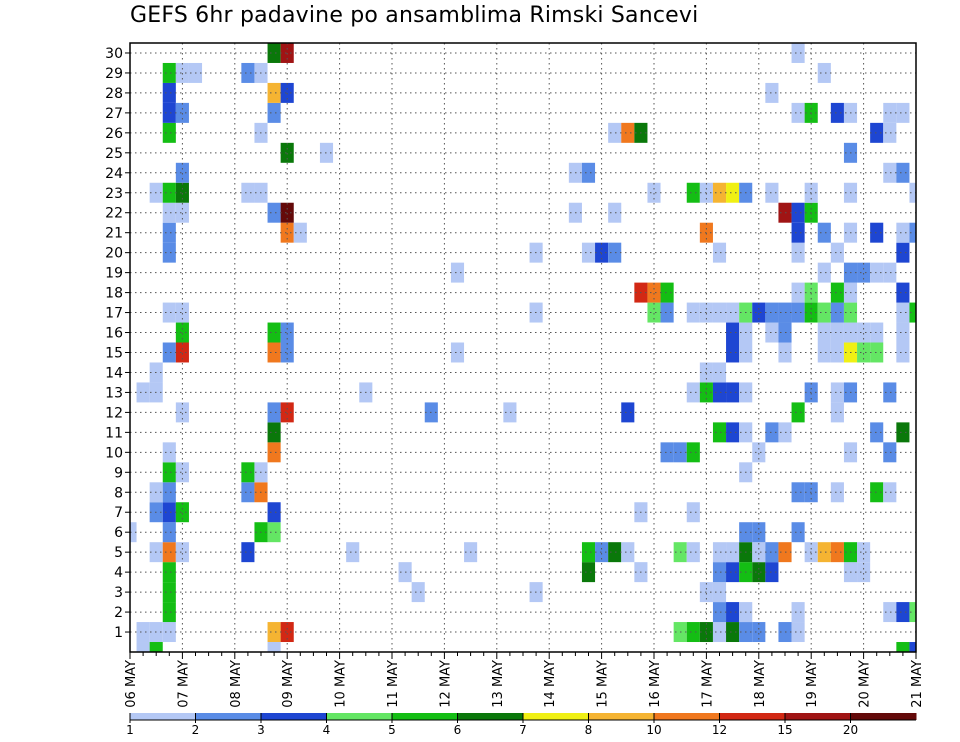  Describe the element at coordinates (118, 633) in the screenshot. I see `y-tick-label: 1` at that location.